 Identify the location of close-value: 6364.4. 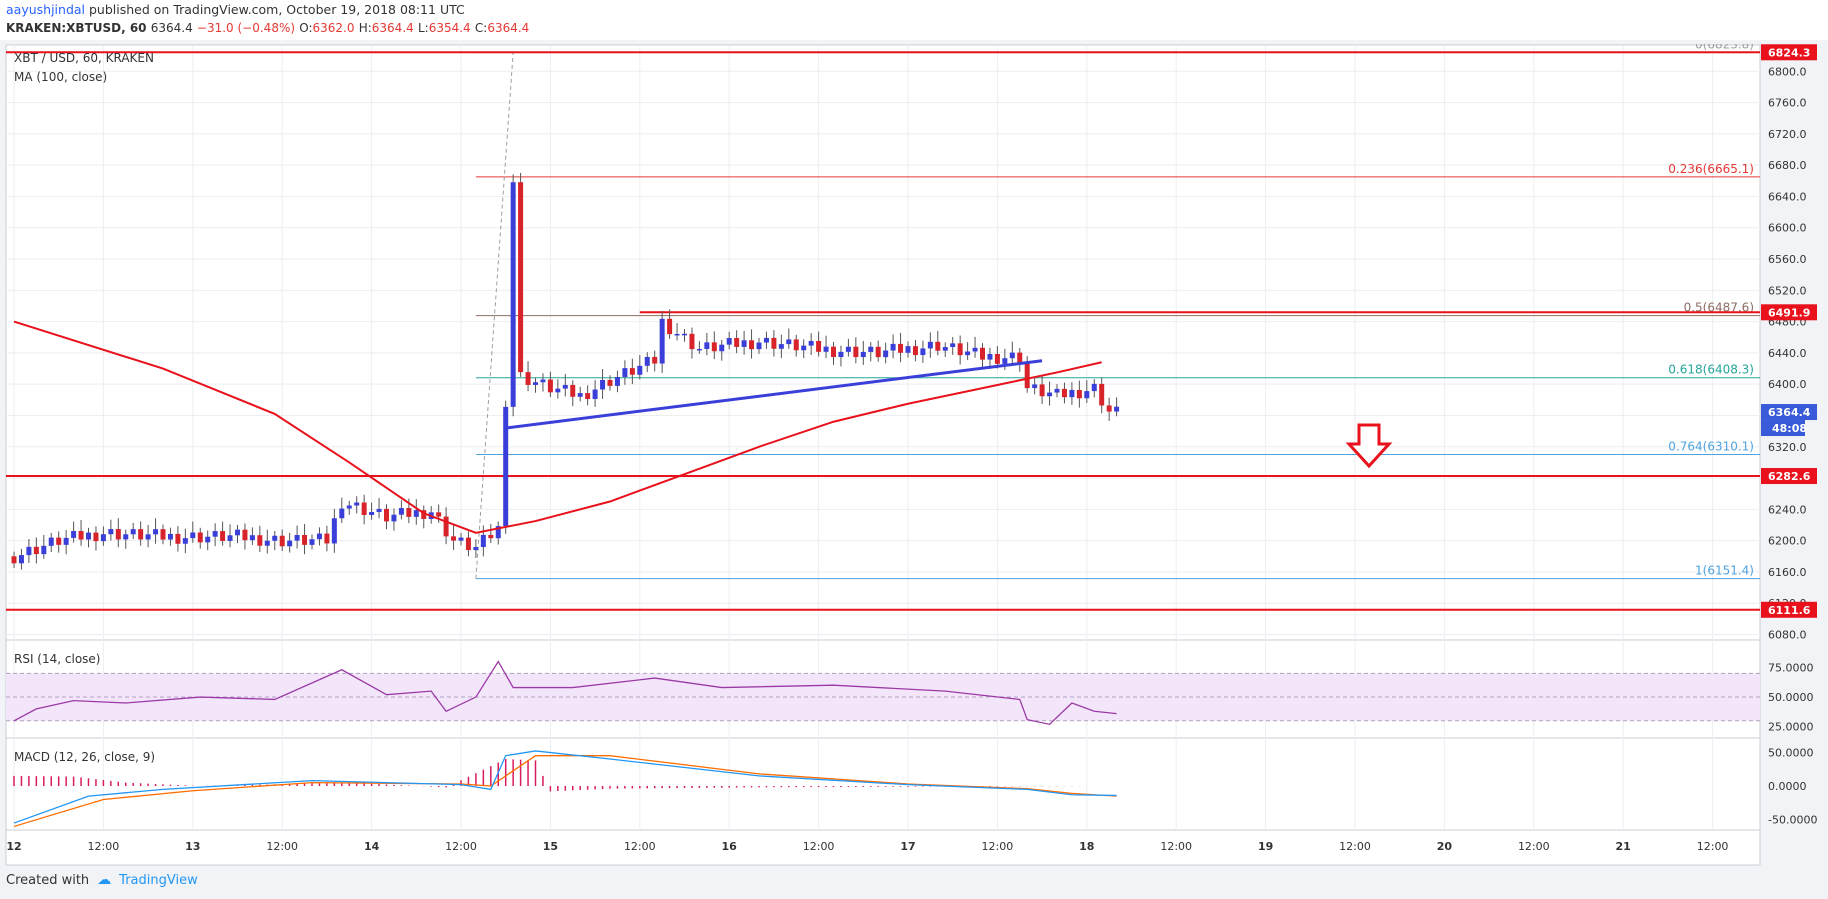
(508, 28).